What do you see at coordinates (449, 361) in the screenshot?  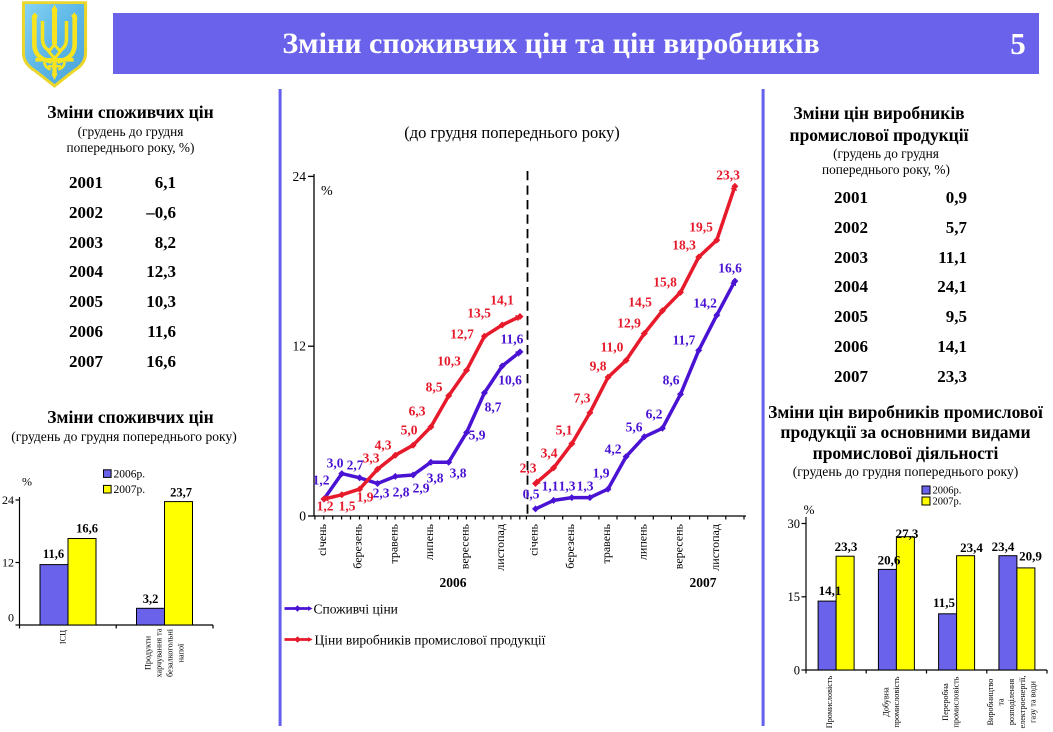 I see `svg-text: 10,3` at bounding box center [449, 361].